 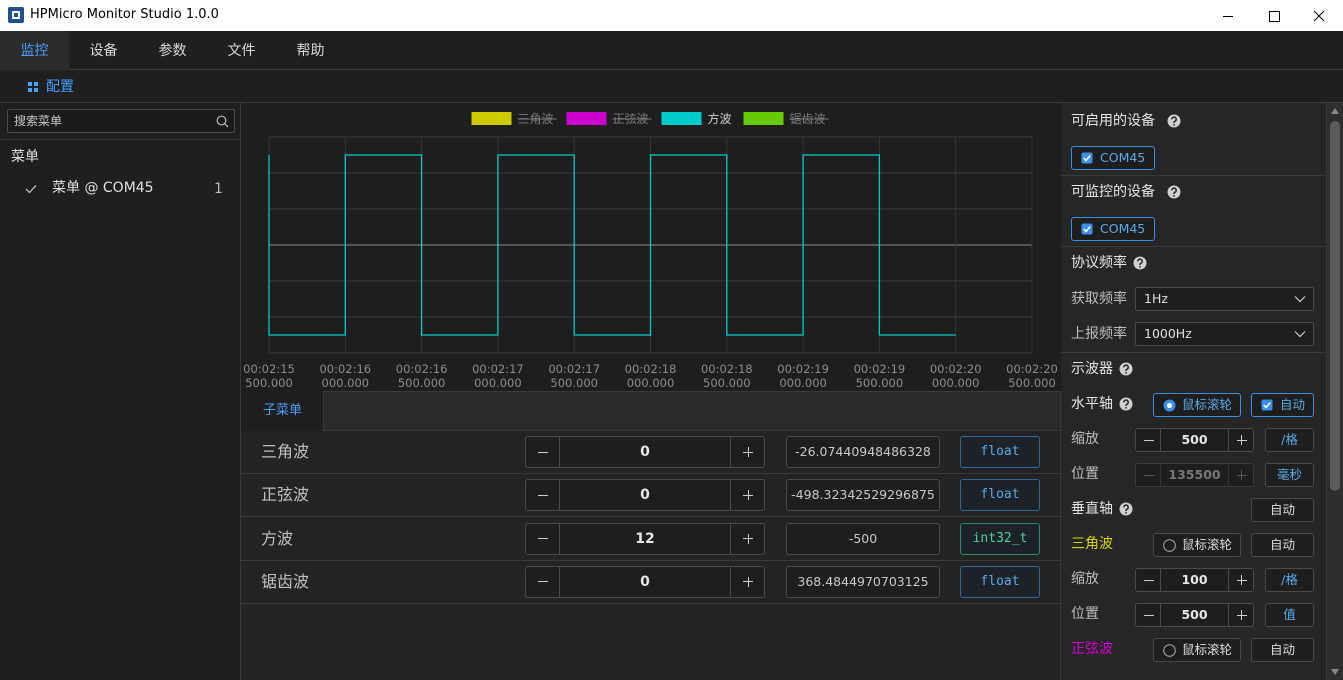 I want to click on checkbox-button: 自动, so click(x=1282, y=405).